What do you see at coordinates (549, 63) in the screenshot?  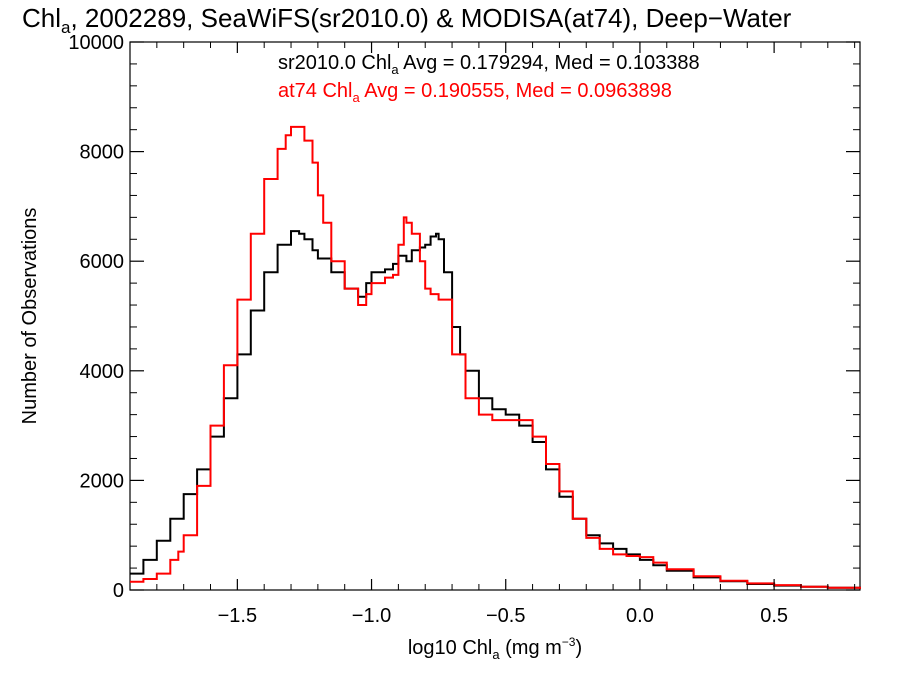 I see `annotation-sr2010-suffix: Avg = 0.179294, Med = 0.103388` at bounding box center [549, 63].